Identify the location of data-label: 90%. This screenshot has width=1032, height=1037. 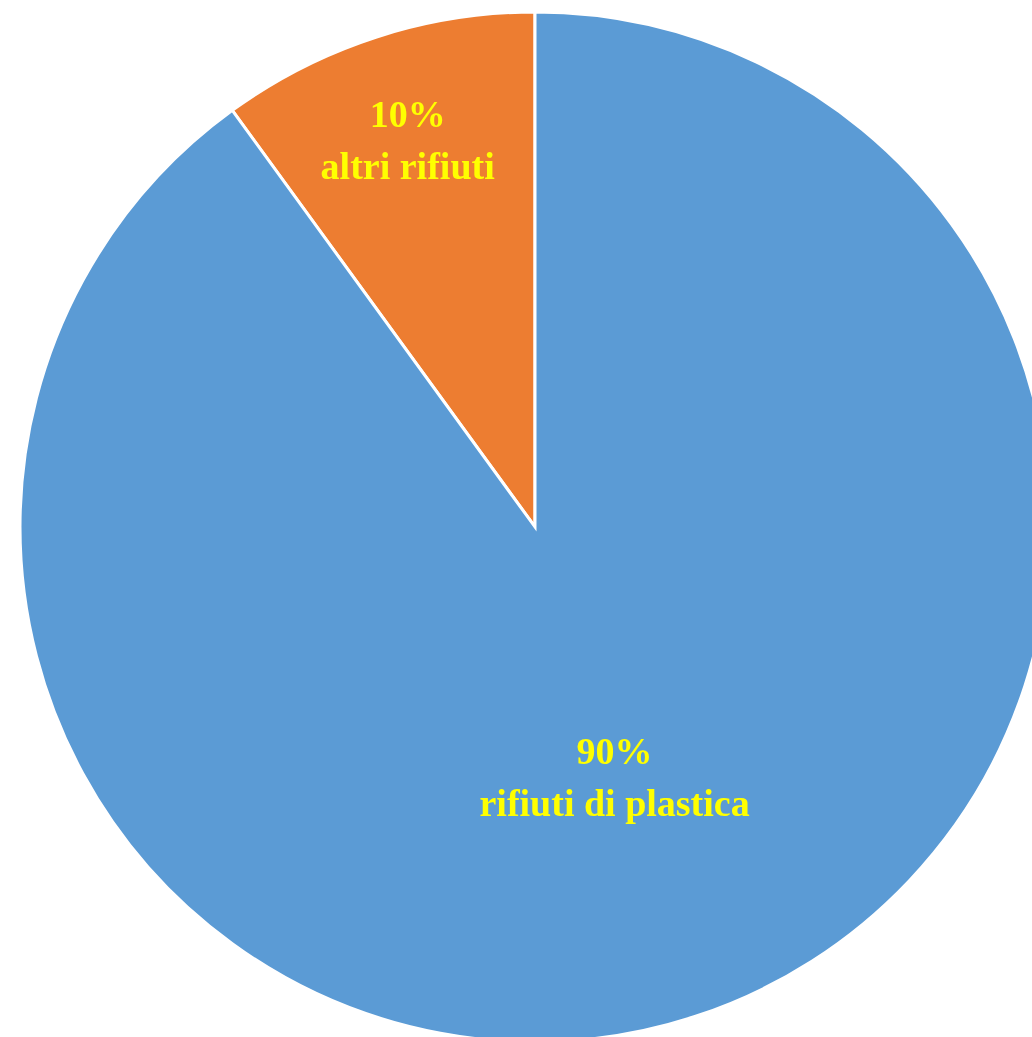
(614, 750).